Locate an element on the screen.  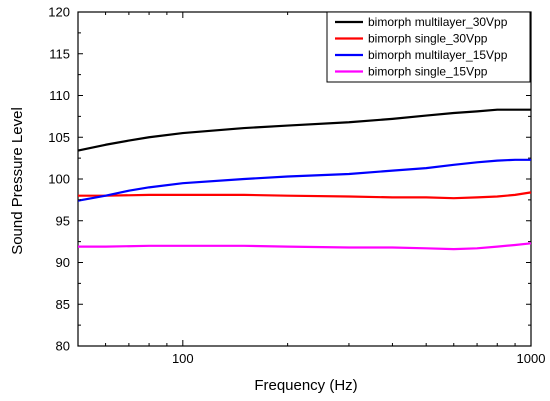
x-axis-title: Frequency (Hz) is located at coordinates (305, 385).